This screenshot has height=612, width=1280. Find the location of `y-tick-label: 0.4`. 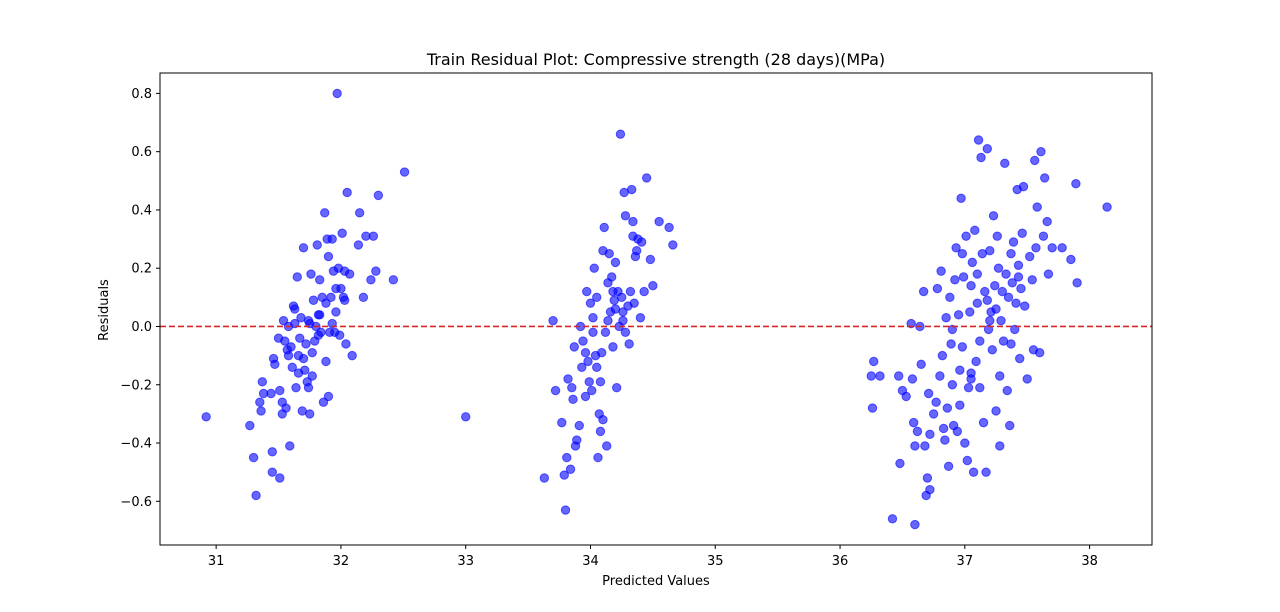

y-tick-label: 0.4 is located at coordinates (141, 210).